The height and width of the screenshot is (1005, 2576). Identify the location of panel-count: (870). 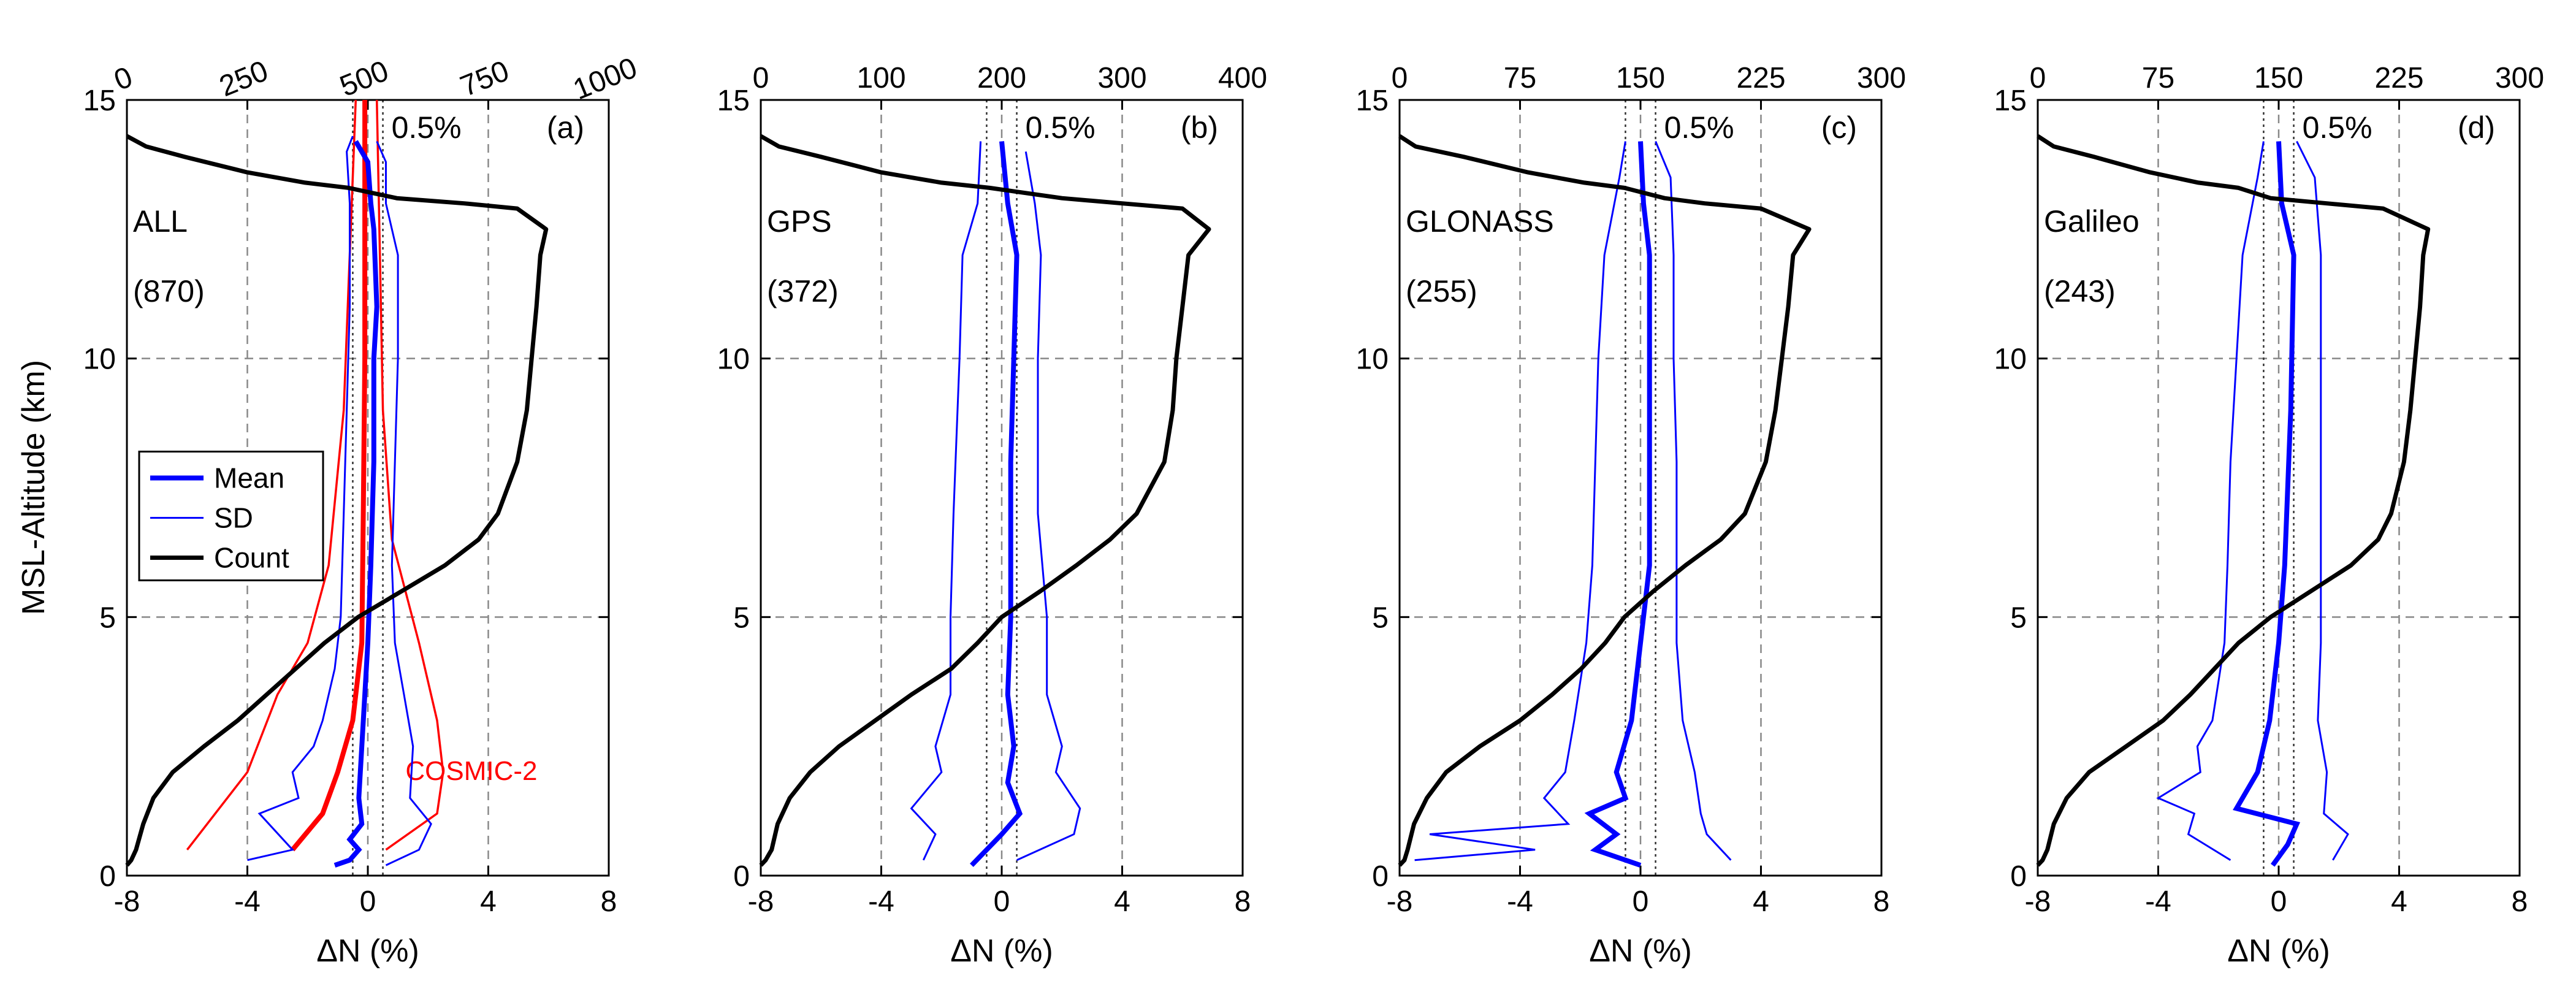
(169, 291).